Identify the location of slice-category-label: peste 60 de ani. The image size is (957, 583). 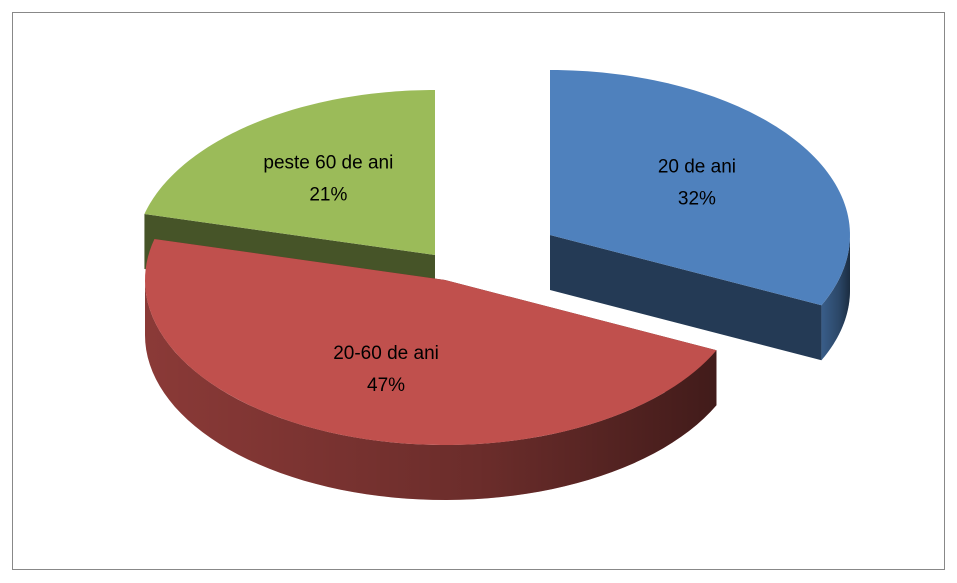
(328, 162).